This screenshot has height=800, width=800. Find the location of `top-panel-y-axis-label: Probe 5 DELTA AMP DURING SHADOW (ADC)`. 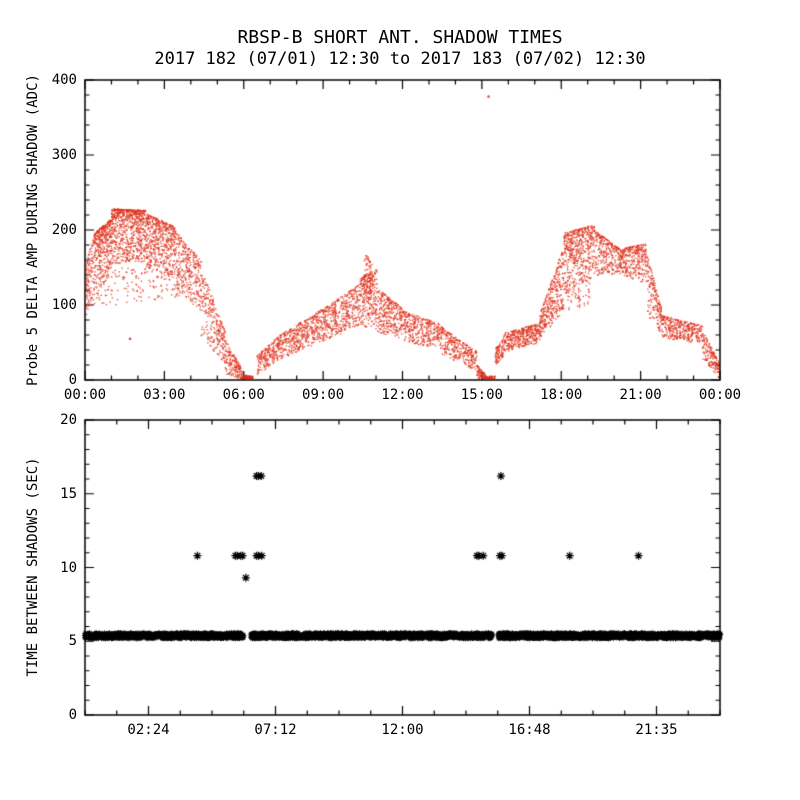

top-panel-y-axis-label: Probe 5 DELTA AMP DURING SHADOW (ADC) is located at coordinates (33, 230).